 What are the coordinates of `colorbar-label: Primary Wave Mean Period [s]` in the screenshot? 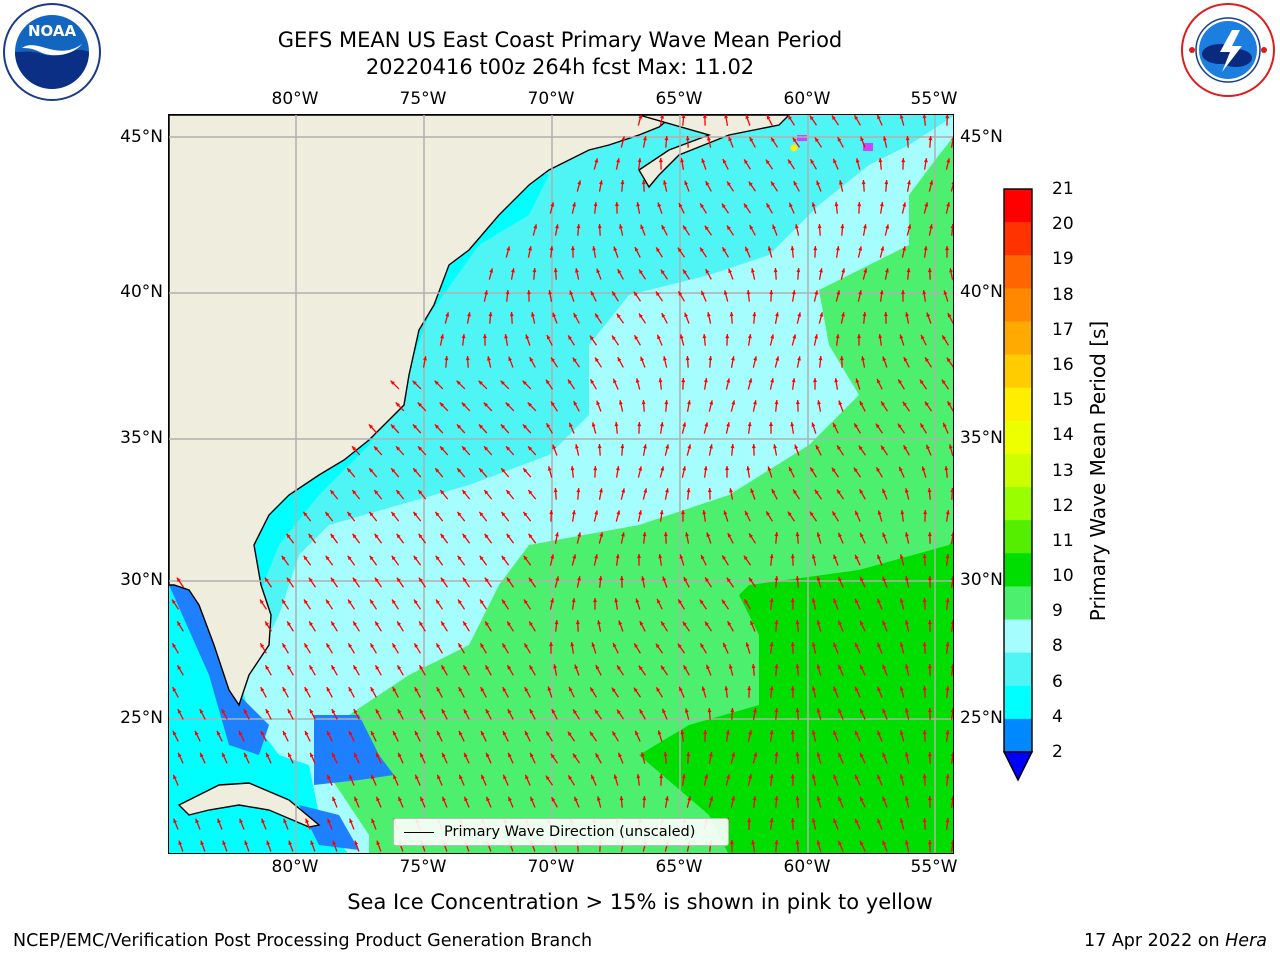 It's located at (1098, 471).